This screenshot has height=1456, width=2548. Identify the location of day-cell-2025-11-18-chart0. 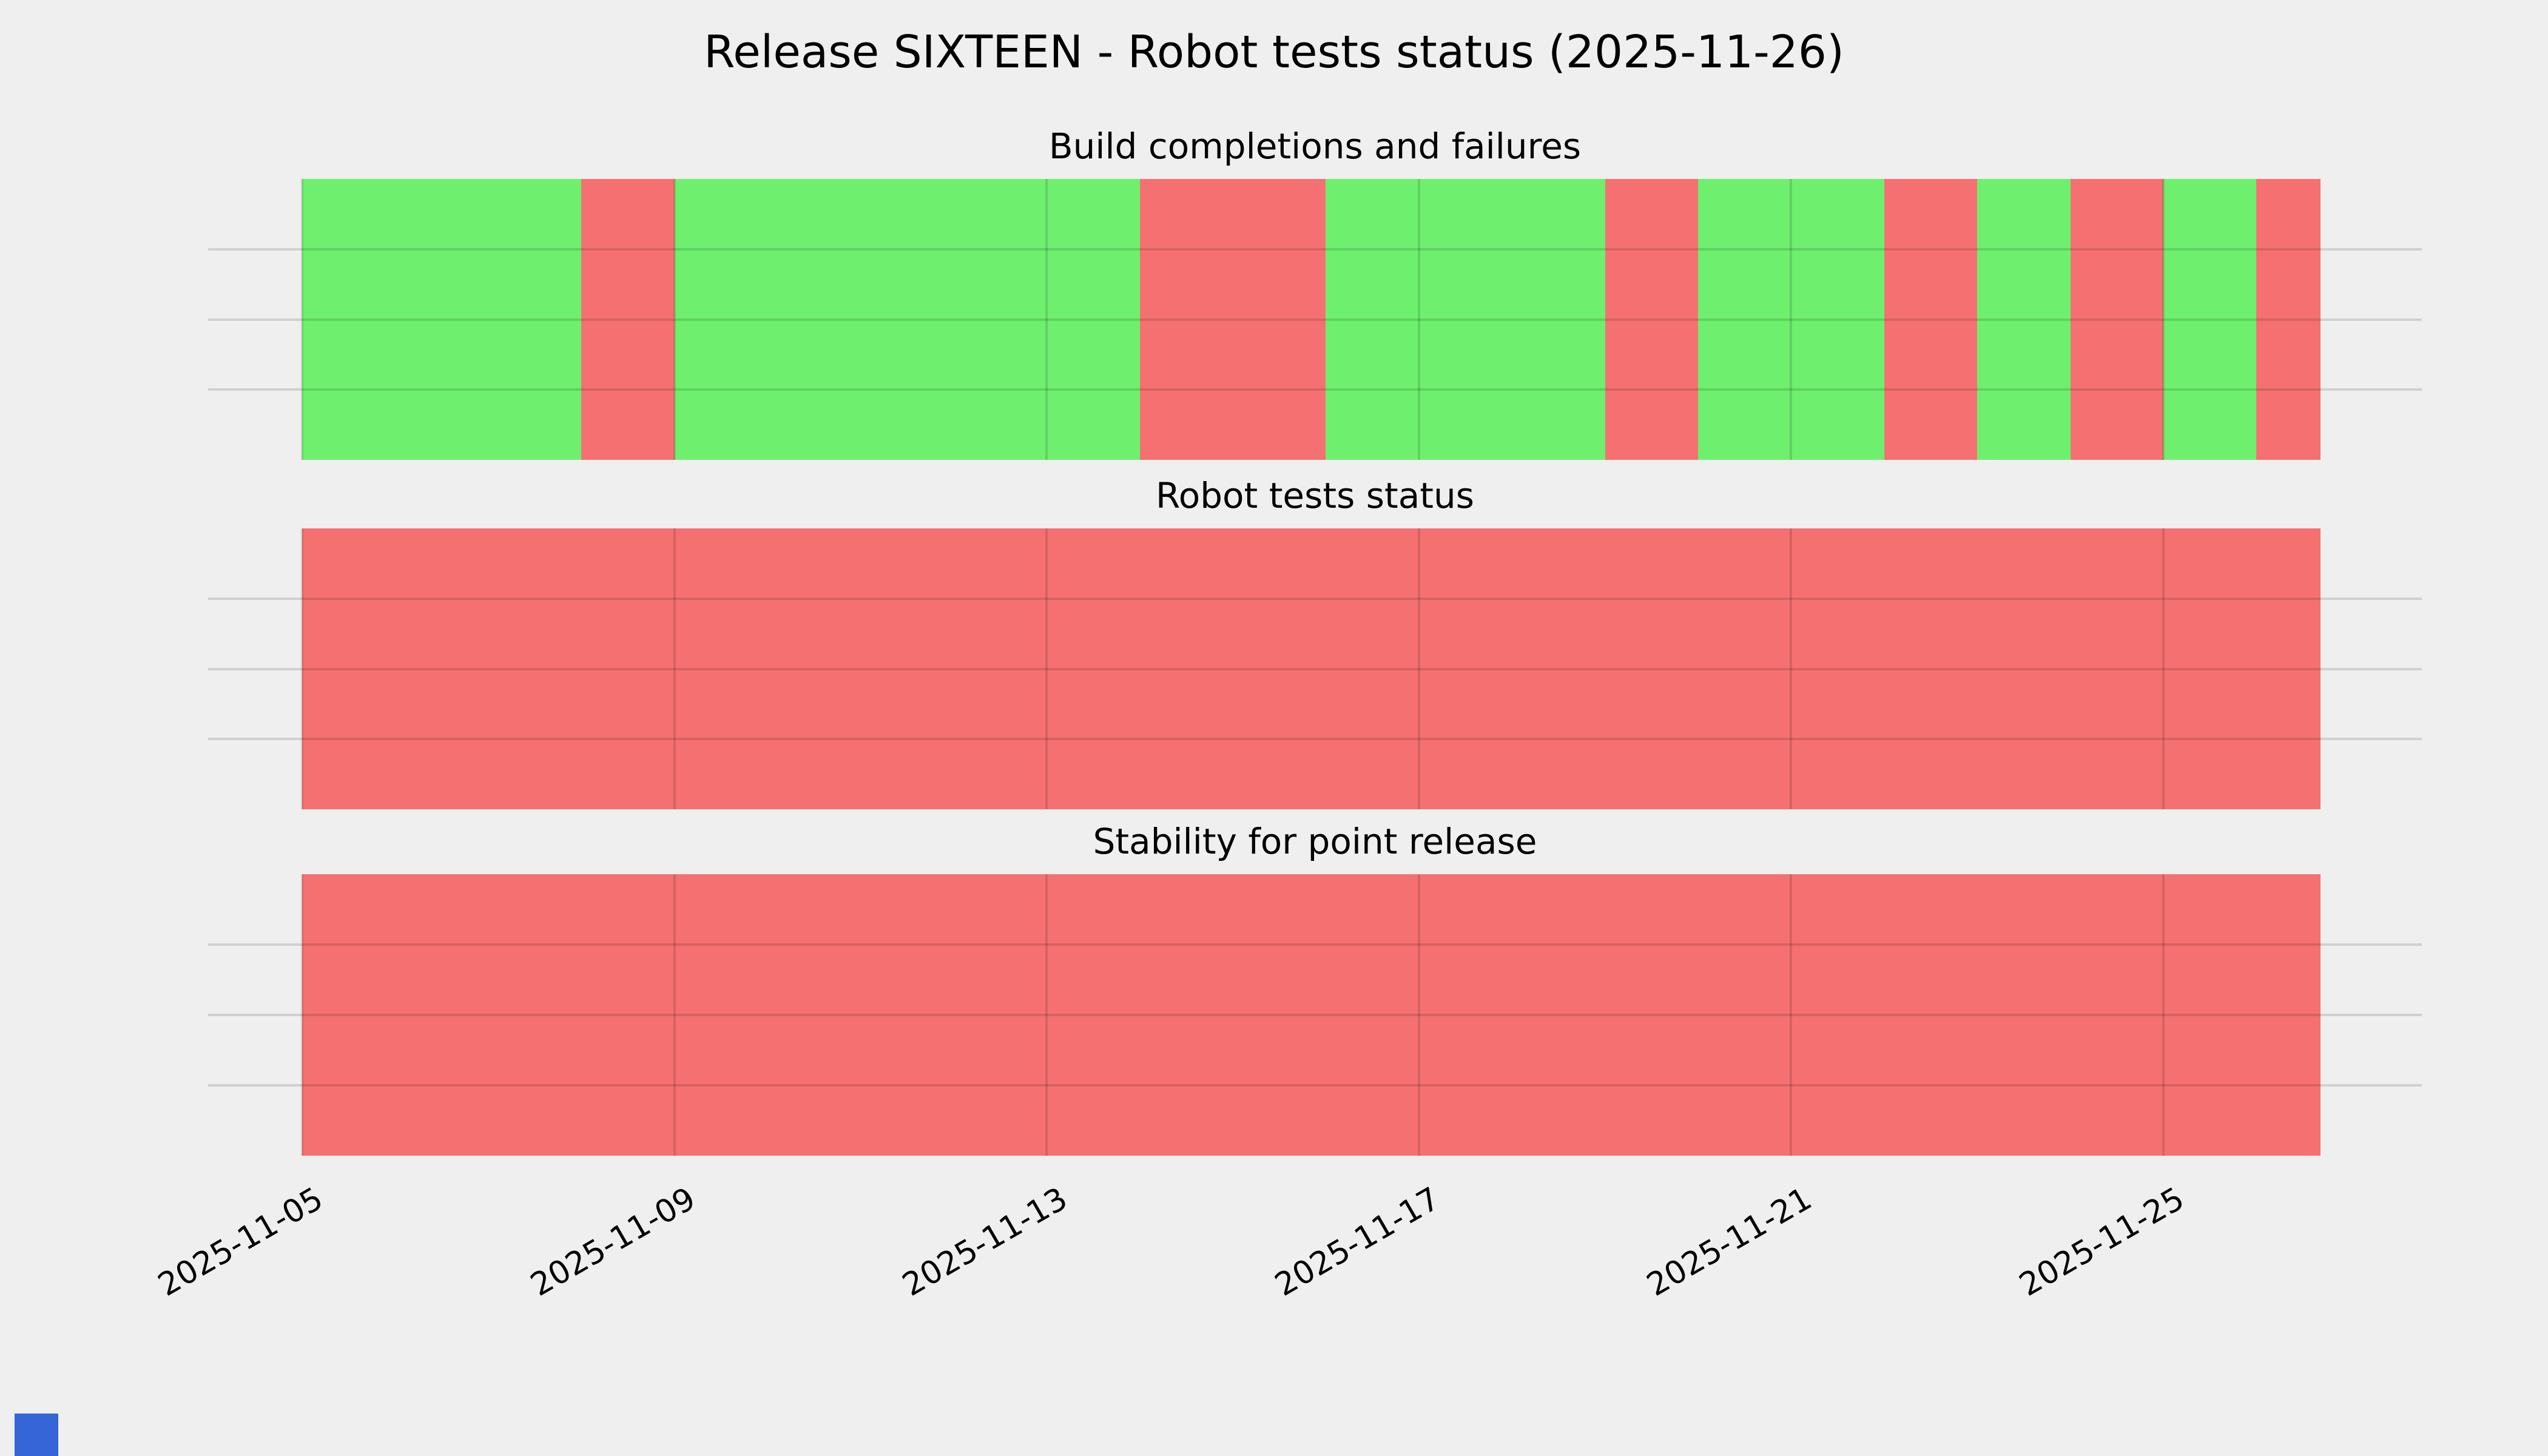
(1559, 319).